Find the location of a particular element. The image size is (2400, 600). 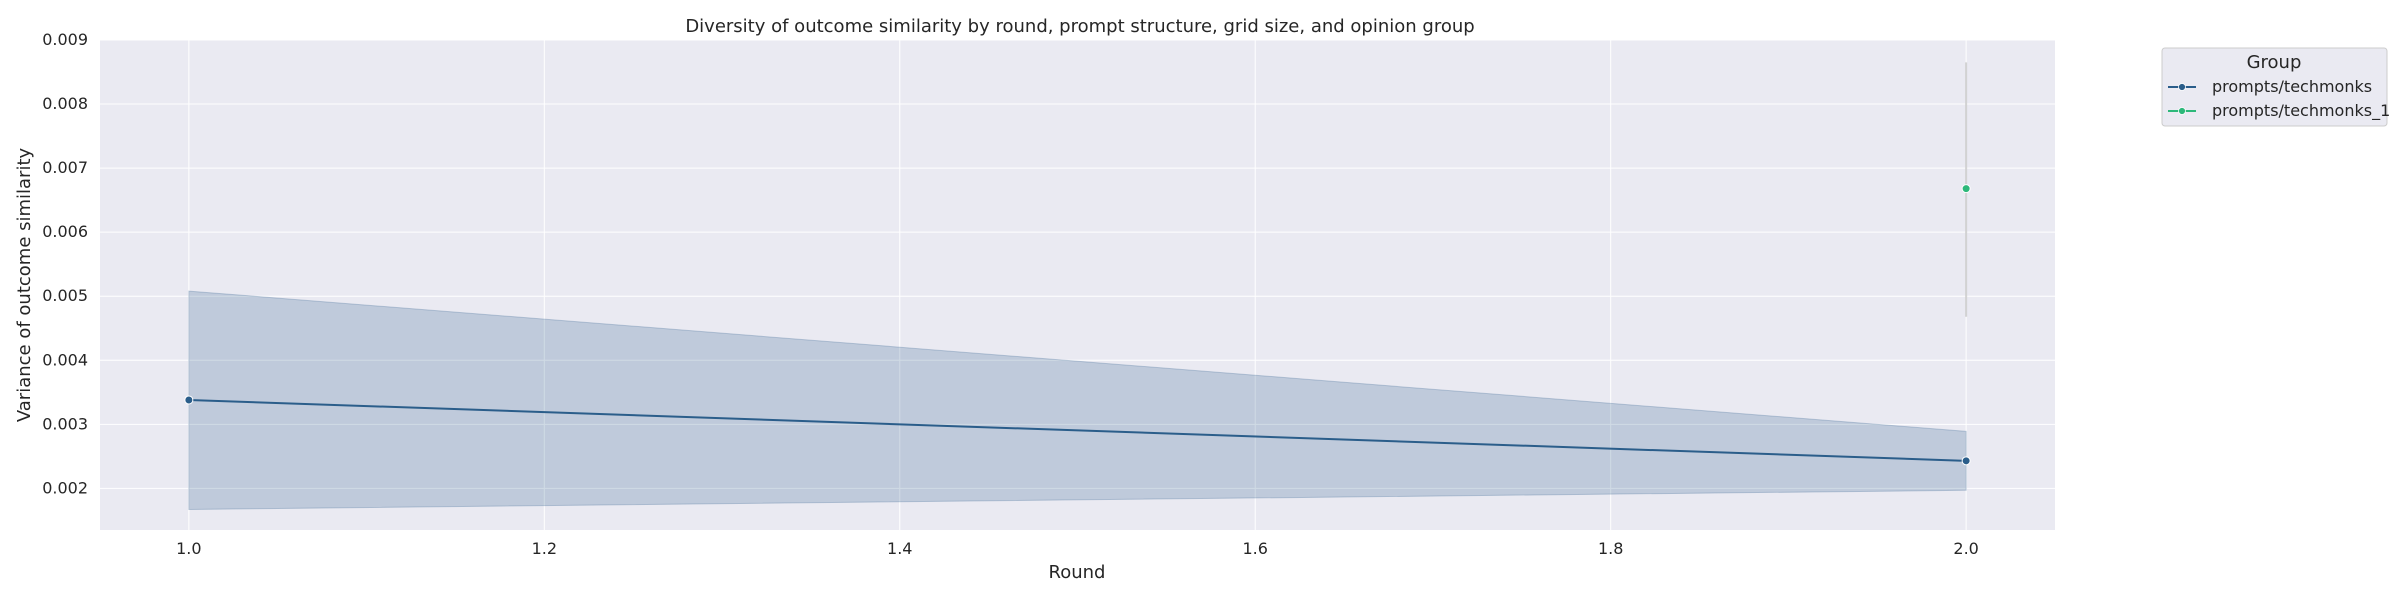

series-lines is located at coordinates (1077, 430).